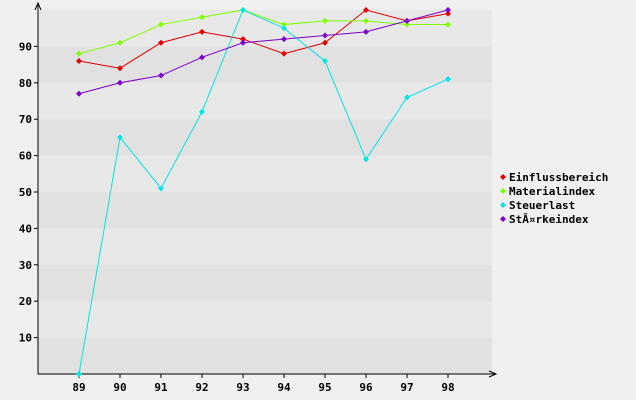 Image resolution: width=636 pixels, height=400 pixels. Describe the element at coordinates (38, 6) in the screenshot. I see `y-axis-arrow` at that location.